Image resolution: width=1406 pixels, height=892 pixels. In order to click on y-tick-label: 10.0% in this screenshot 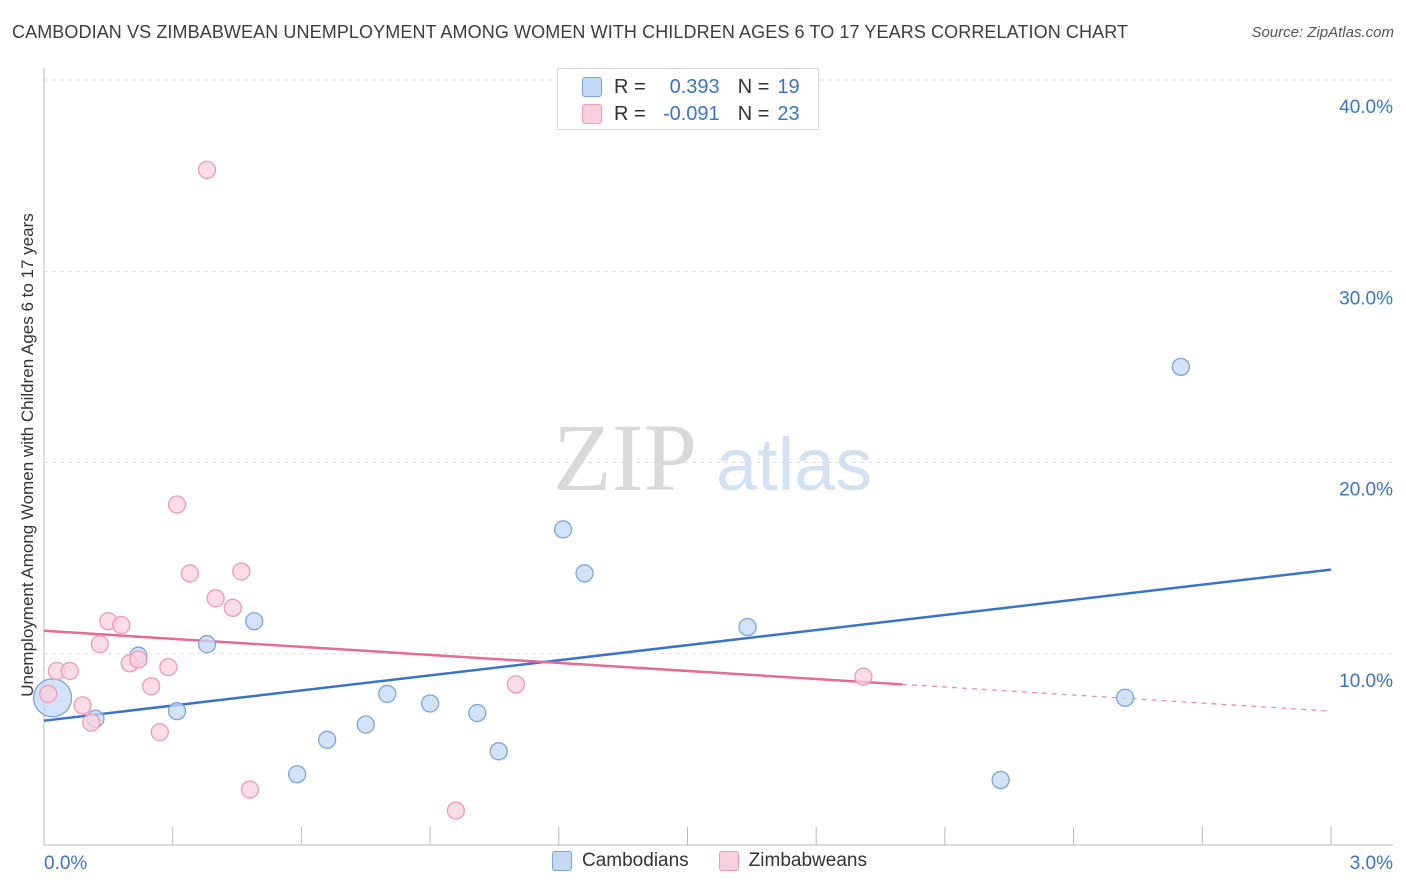, I will do `click(1366, 681)`.